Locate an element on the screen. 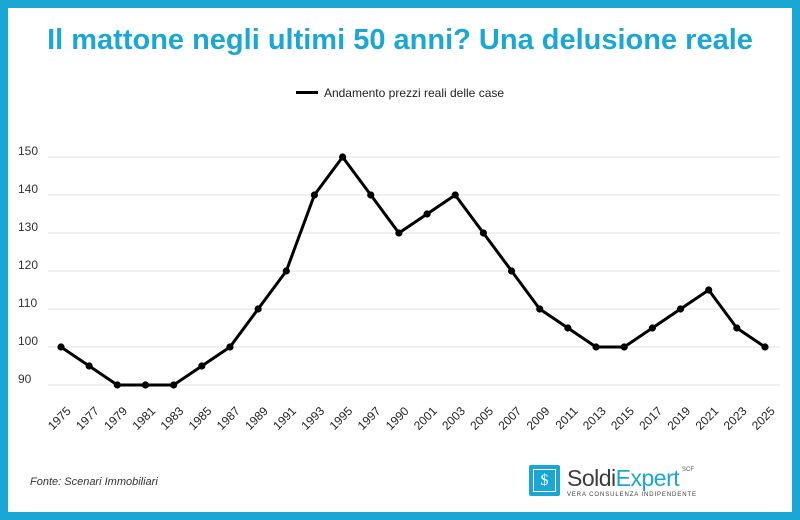  chart-legend: Andamento prezzi reali delle case is located at coordinates (400, 93).